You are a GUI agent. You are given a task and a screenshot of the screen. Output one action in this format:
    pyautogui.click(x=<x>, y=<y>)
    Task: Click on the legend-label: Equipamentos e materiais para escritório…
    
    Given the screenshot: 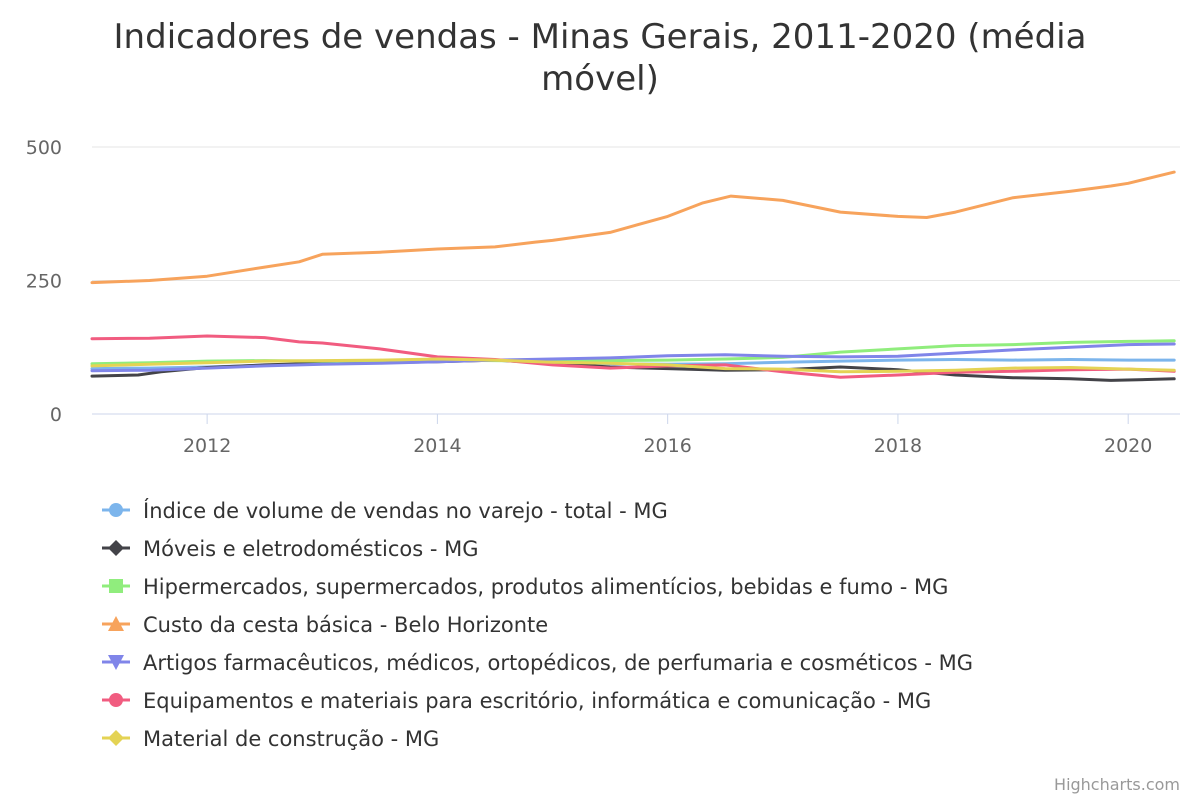 What is the action you would take?
    pyautogui.click(x=537, y=701)
    